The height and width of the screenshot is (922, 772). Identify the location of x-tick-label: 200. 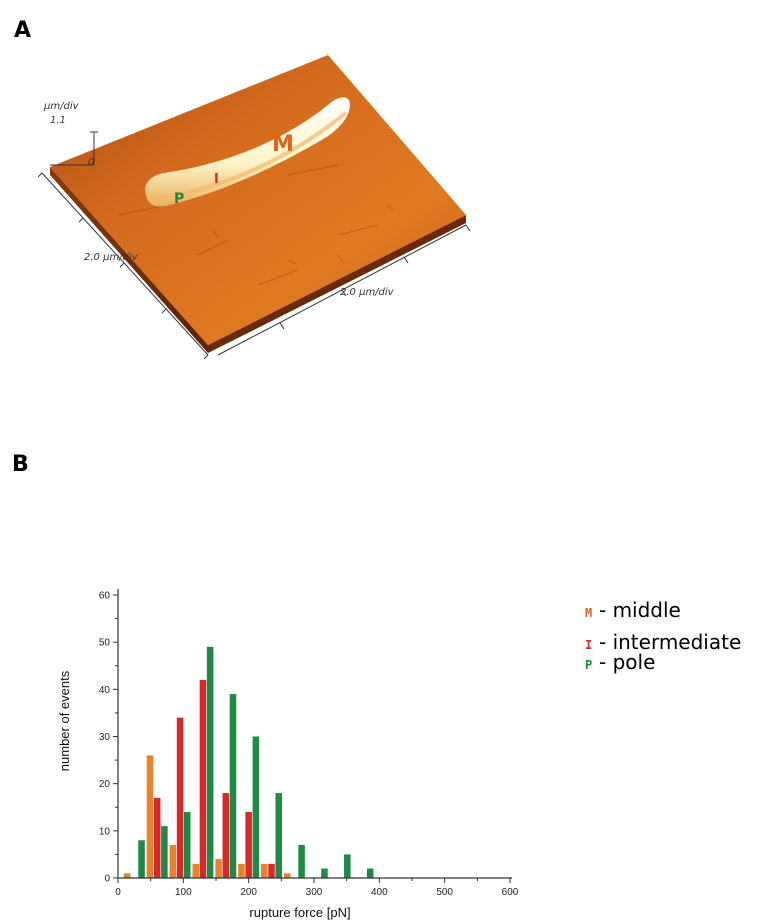
(248, 892).